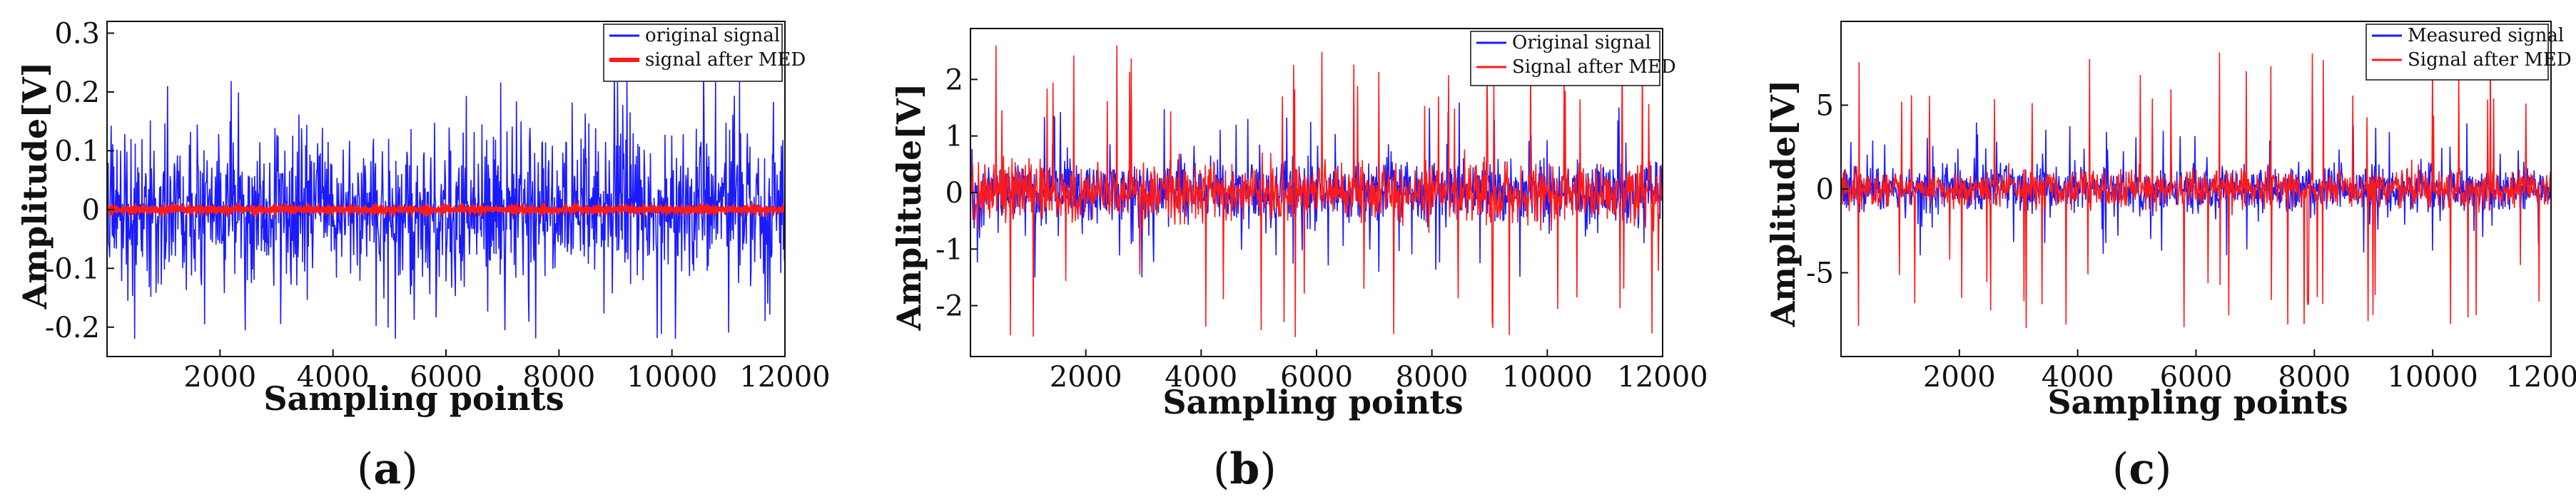 The image size is (2576, 502). Describe the element at coordinates (446, 210) in the screenshot. I see `panel-0-series-1-line` at that location.